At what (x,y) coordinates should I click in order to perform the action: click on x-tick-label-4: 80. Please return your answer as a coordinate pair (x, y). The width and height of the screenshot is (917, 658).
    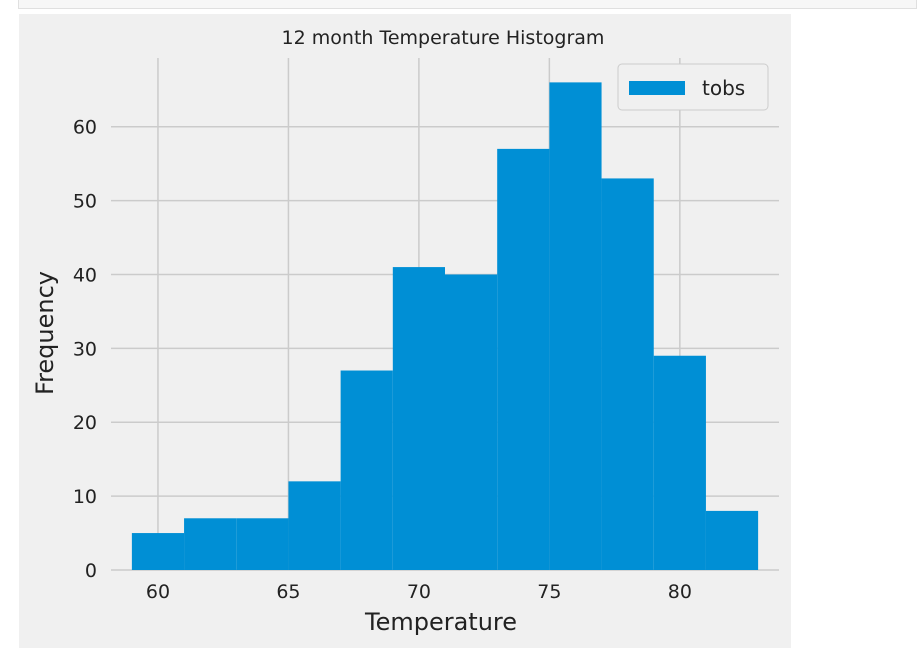
    Looking at the image, I should click on (680, 592).